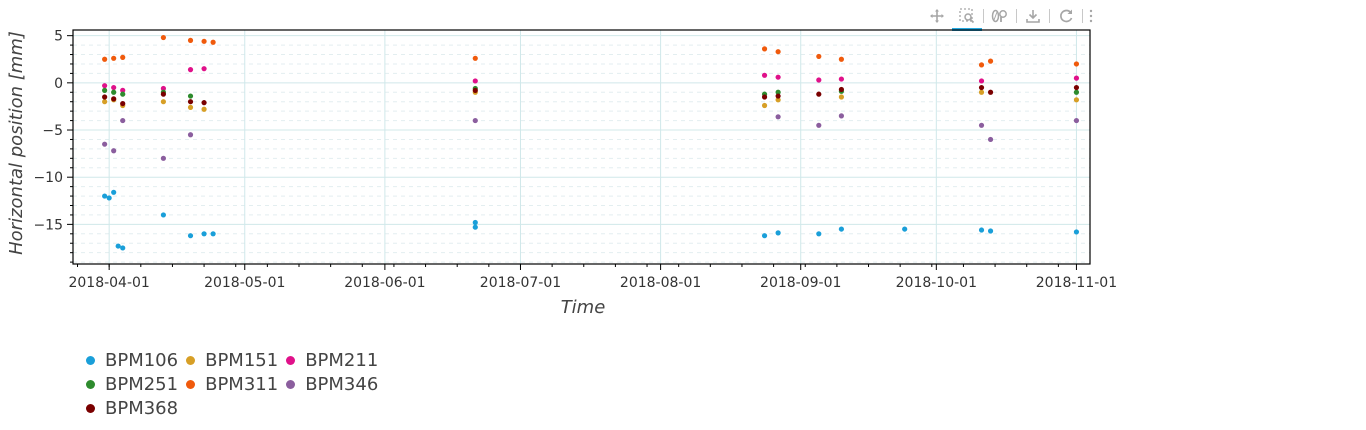  Describe the element at coordinates (342, 360) in the screenshot. I see `legend-label: BPM211` at that location.